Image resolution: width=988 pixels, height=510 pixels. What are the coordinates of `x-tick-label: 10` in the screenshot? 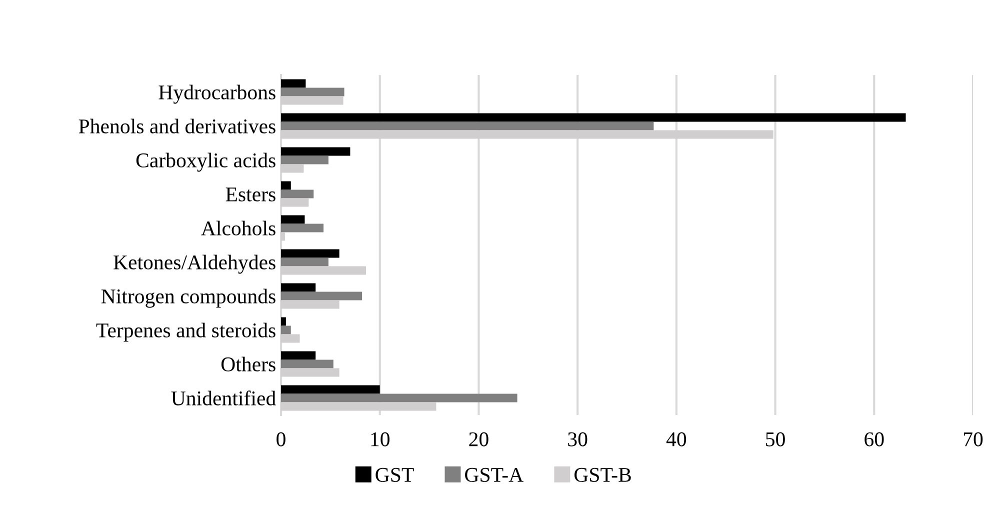 It's located at (380, 439).